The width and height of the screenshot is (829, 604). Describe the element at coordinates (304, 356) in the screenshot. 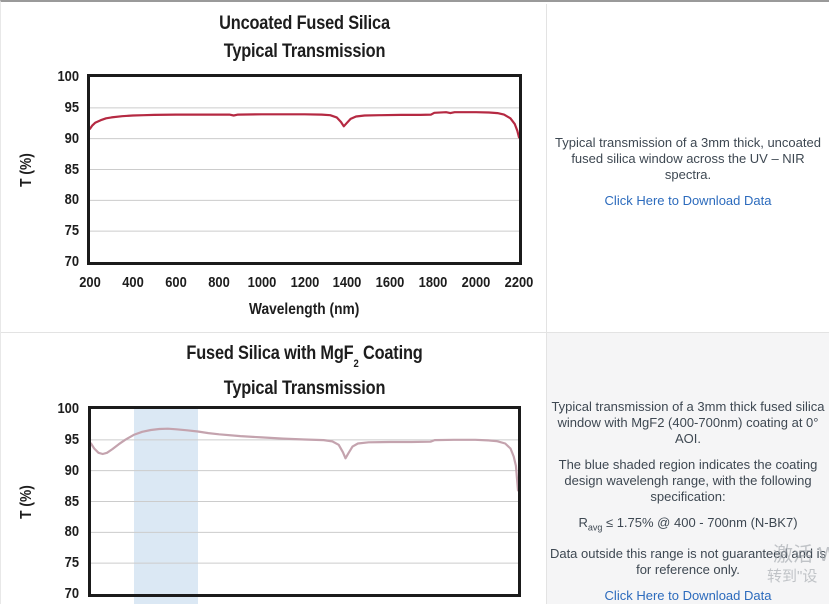

I see `chart2-title-line1: Fused Silica with MgF2 Coating` at that location.